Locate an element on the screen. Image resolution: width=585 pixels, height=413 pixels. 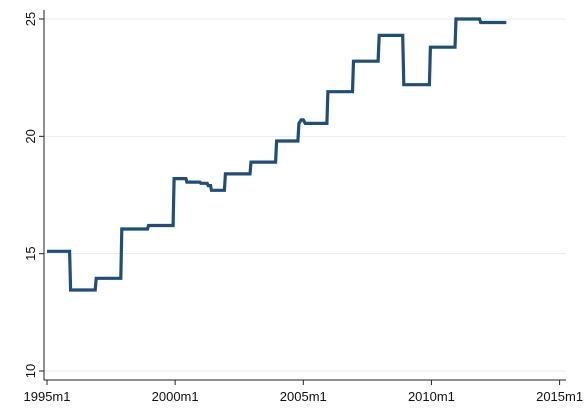
y-tick-label: 25 is located at coordinates (30, 19).